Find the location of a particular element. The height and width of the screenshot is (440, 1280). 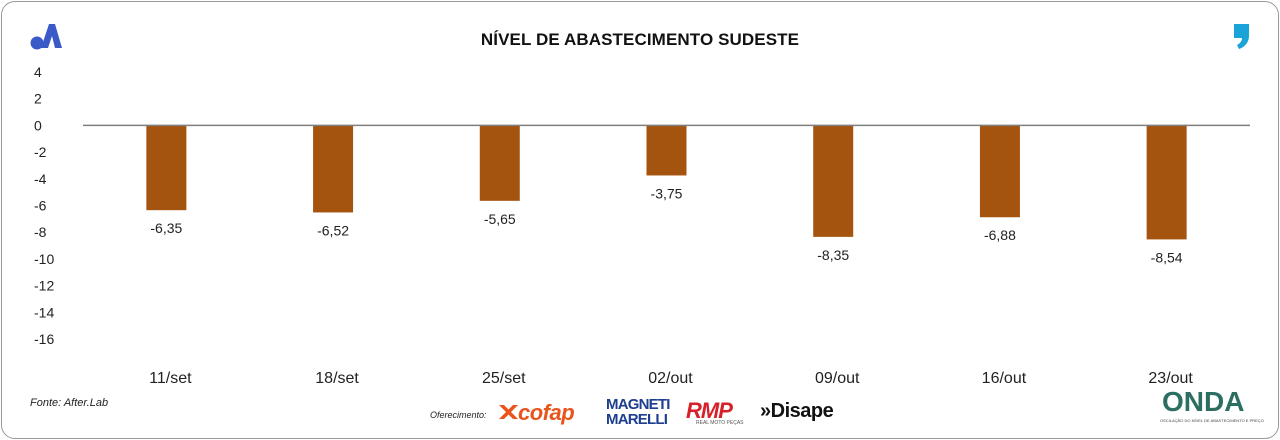

sponsor-rmp-subtitle: REAL MOTO PEÇAS is located at coordinates (720, 423).